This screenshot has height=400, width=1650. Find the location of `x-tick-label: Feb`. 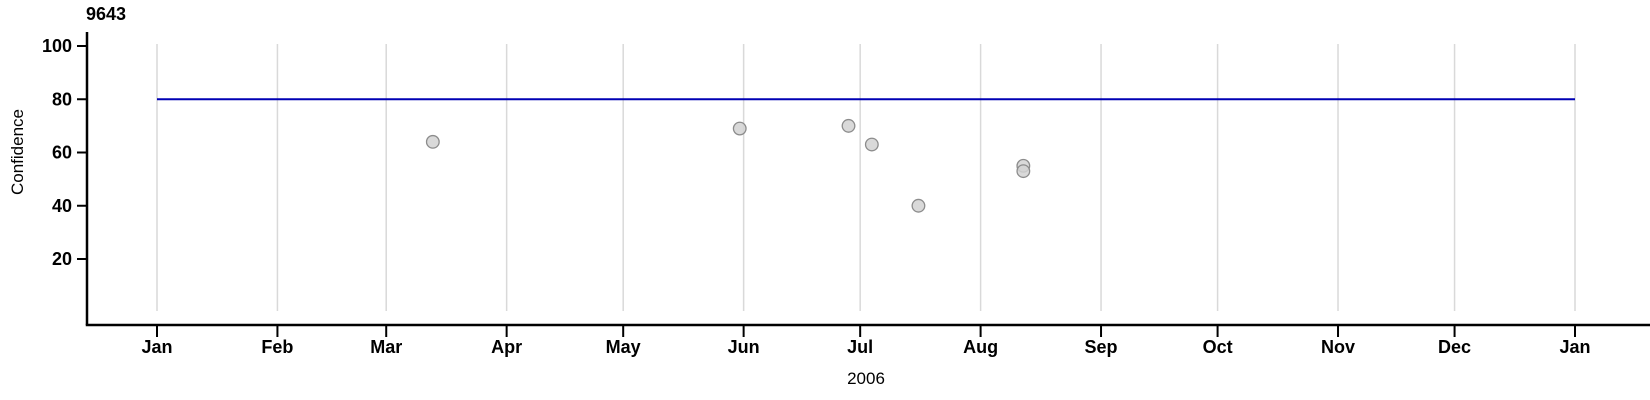

x-tick-label: Feb is located at coordinates (277, 347).